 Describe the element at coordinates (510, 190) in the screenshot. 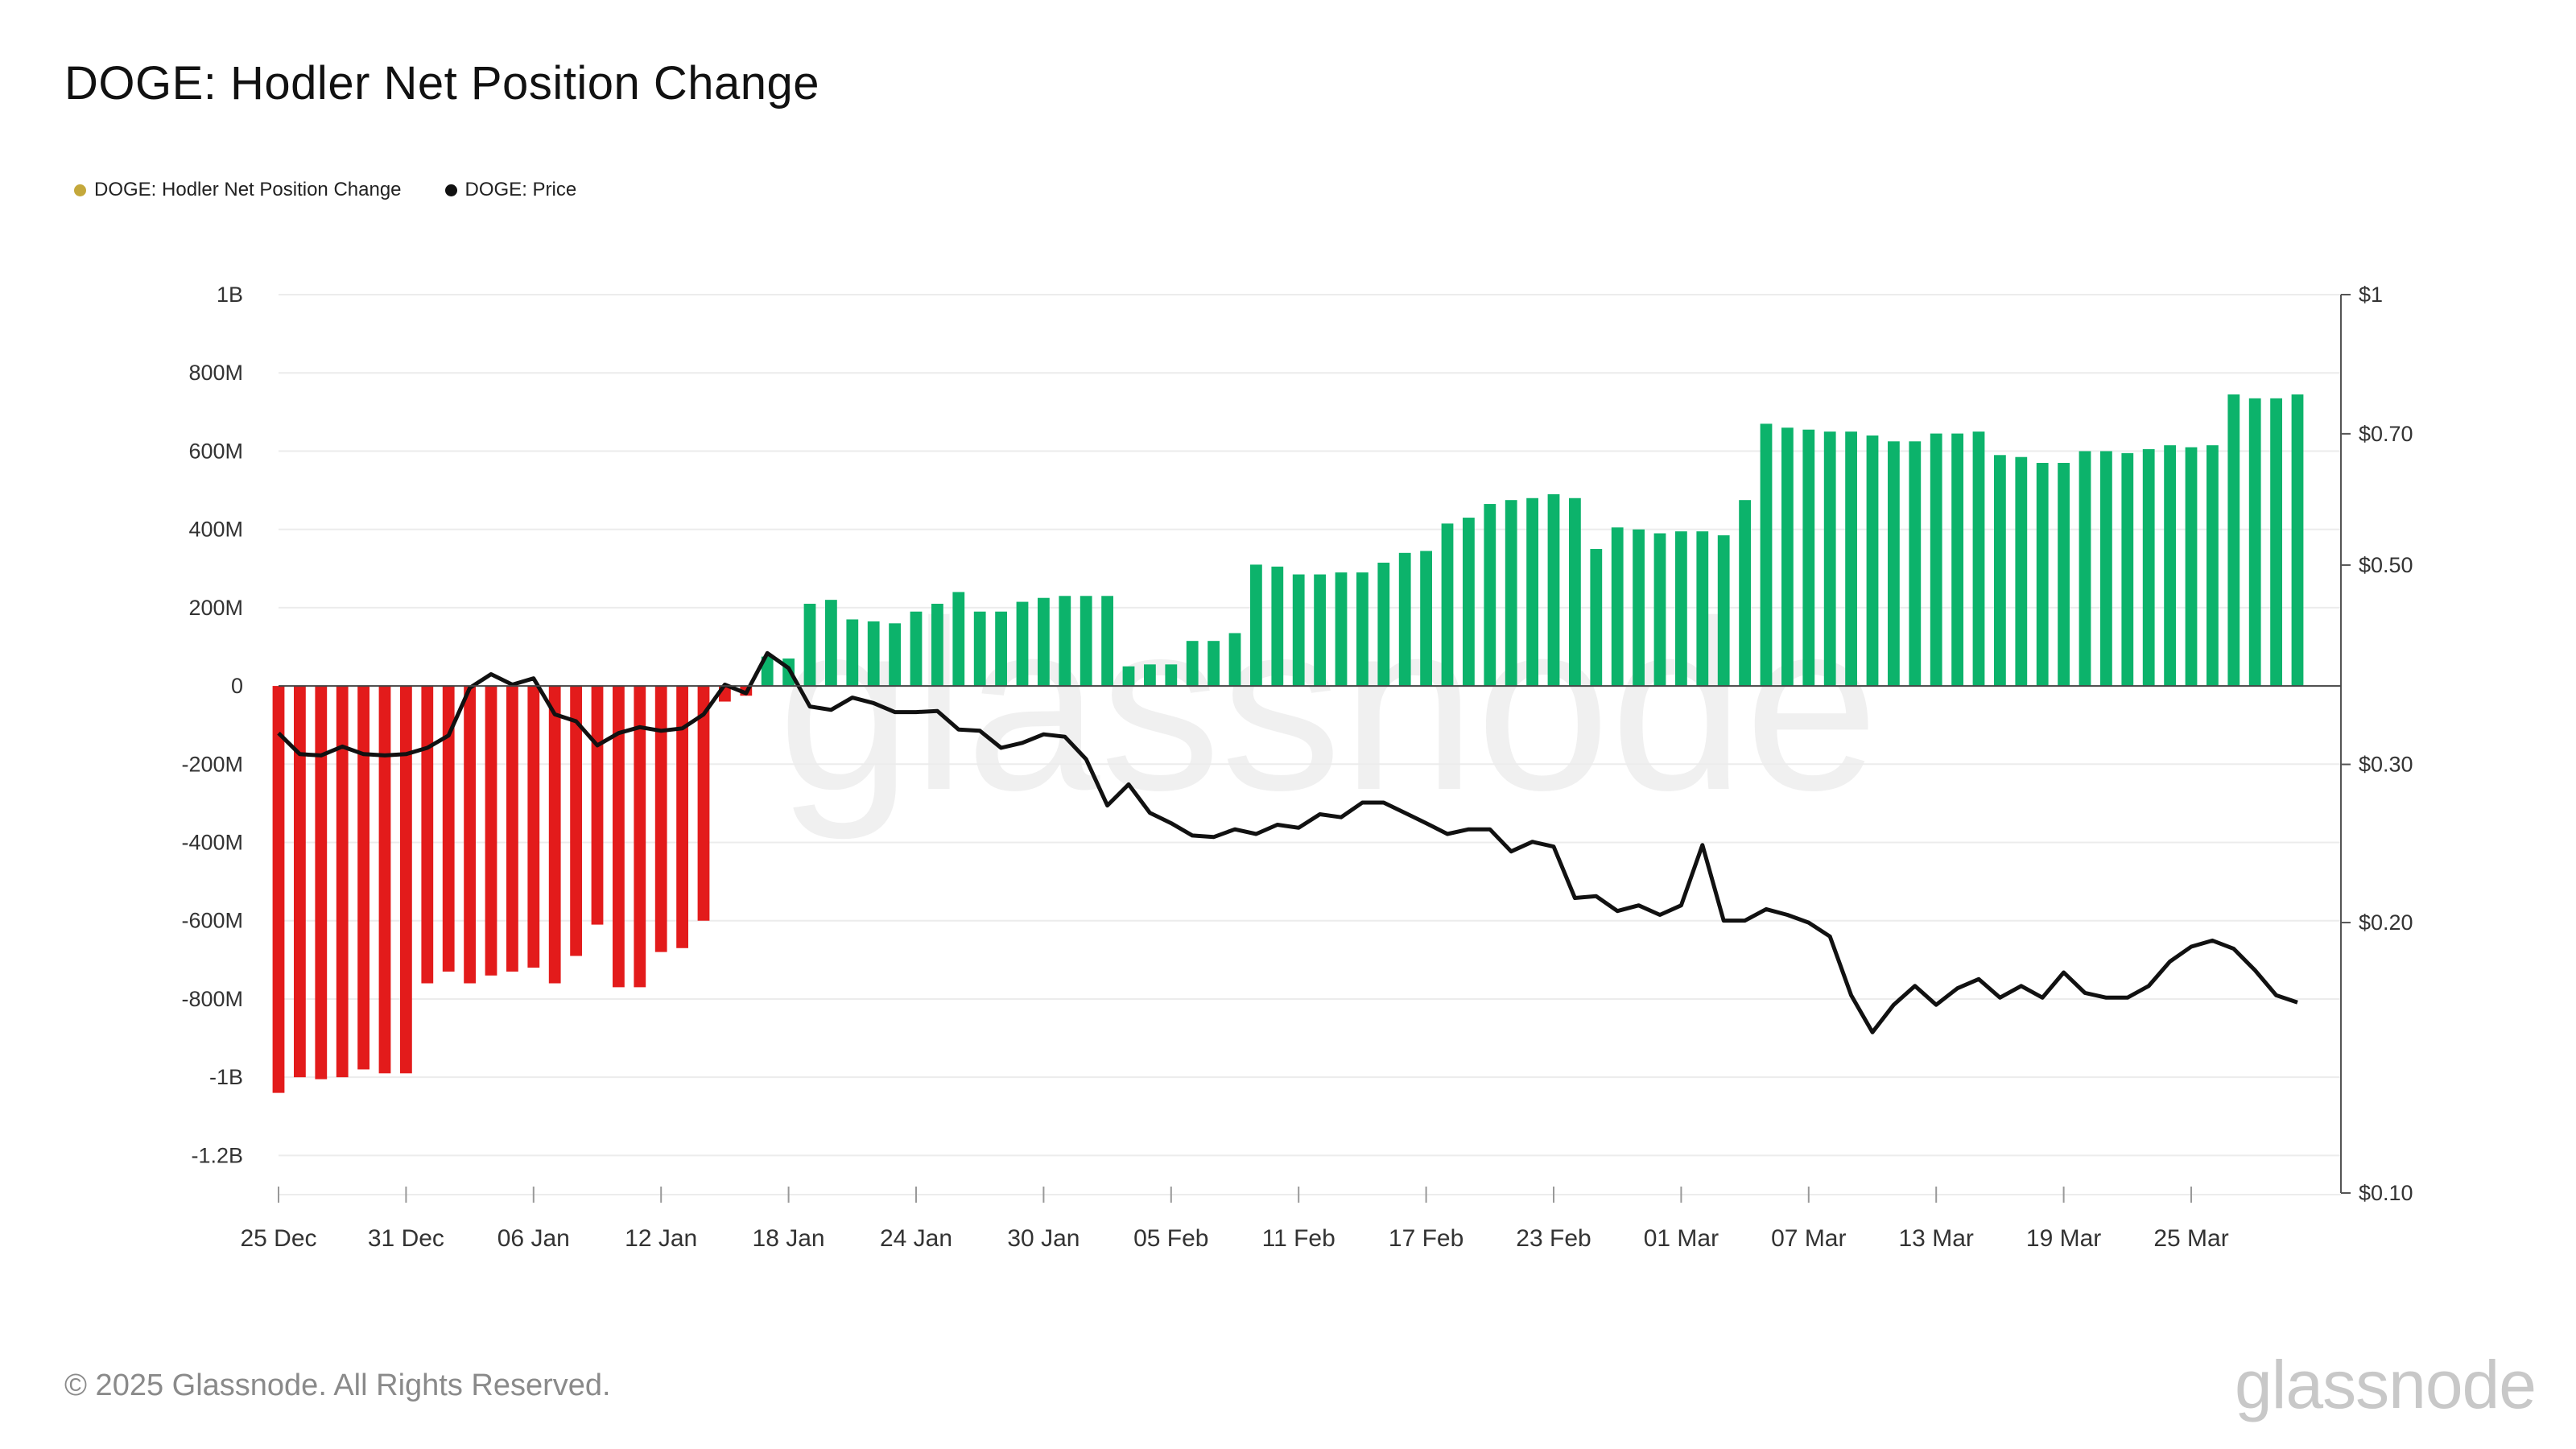

I see `legend-item-price: DOGE: Price` at that location.